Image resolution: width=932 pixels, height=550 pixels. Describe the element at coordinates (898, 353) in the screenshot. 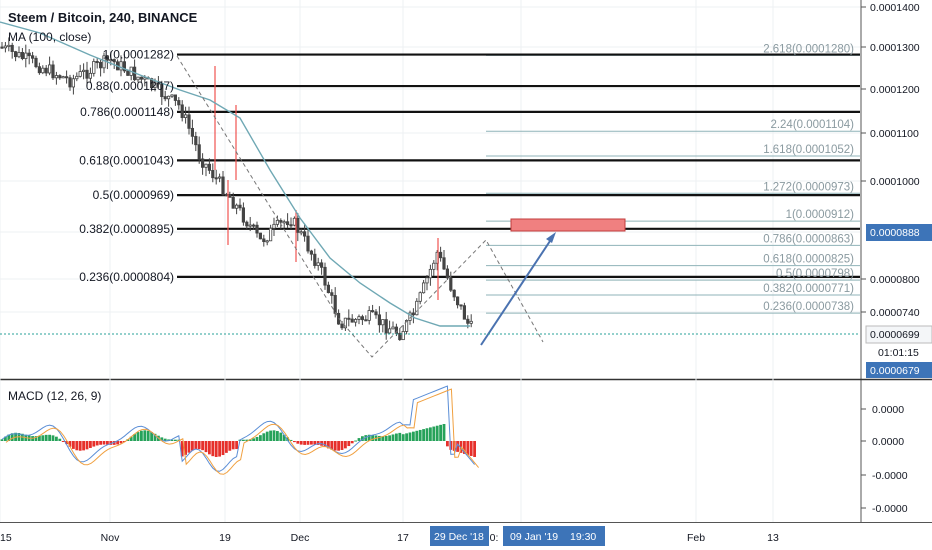

I see `countdown-text: 01:01:15` at that location.